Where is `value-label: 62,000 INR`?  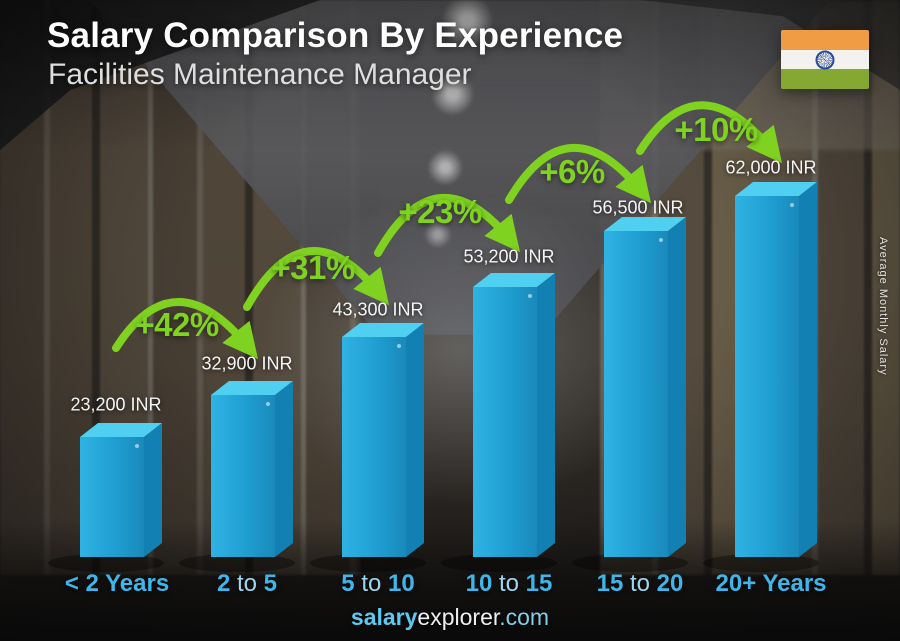
value-label: 62,000 INR is located at coordinates (771, 167).